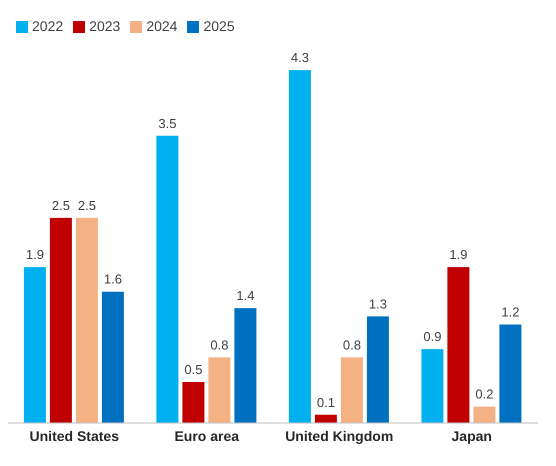 The width and height of the screenshot is (556, 466). I want to click on x-tick-label: Euro area, so click(207, 436).